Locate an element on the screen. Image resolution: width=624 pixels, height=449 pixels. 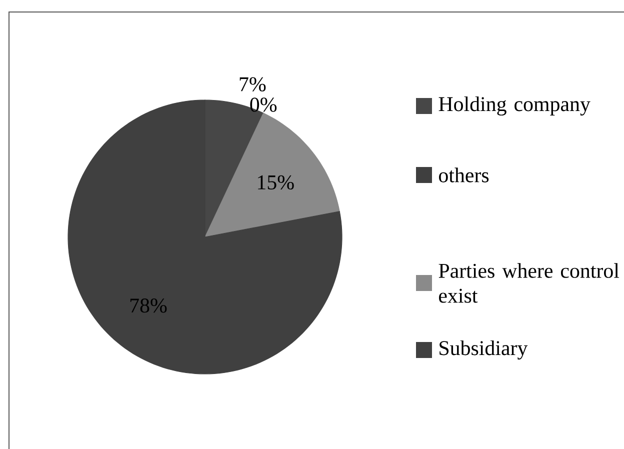
legend-label: Subsidiary is located at coordinates (484, 350).